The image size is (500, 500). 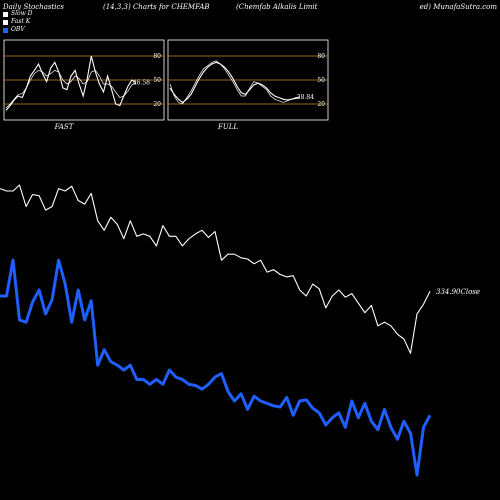 What do you see at coordinates (141, 83) in the screenshot?
I see `fast-value-label: 46.58` at bounding box center [141, 83].